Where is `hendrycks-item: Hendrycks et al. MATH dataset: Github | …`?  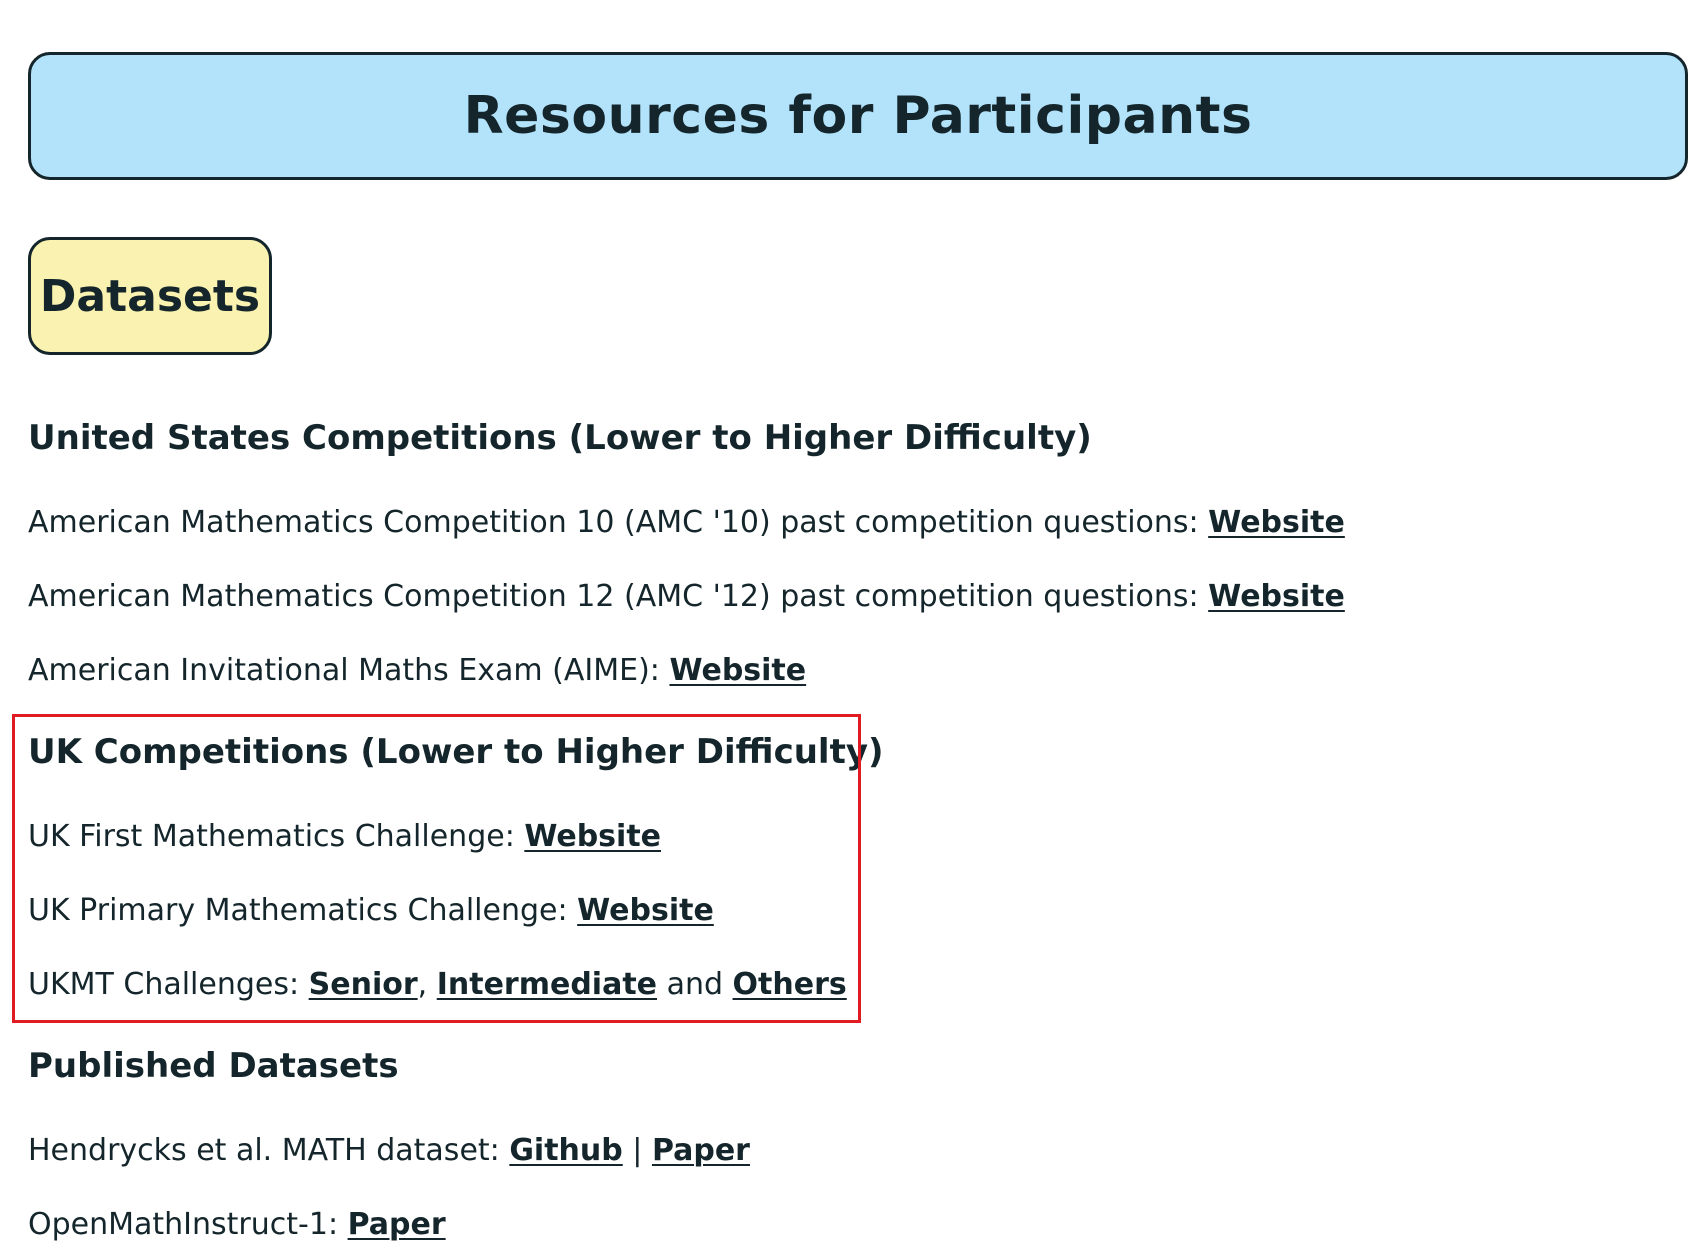 hendrycks-item: Hendrycks et al. MATH dataset: Github | … is located at coordinates (389, 1150).